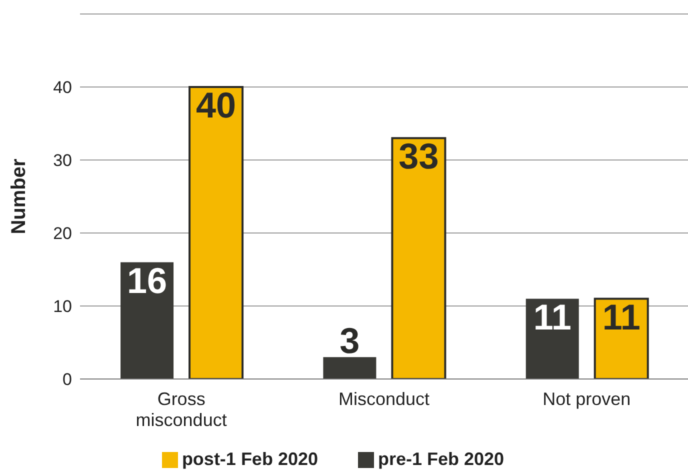  I want to click on x-tick-label: Gross misconduct, so click(181, 409).